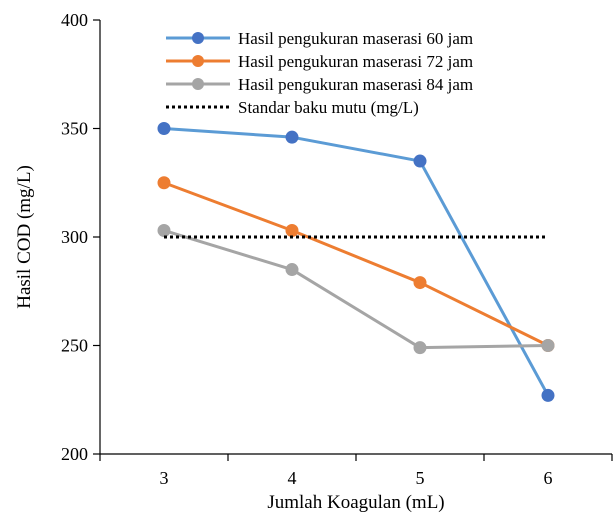 This screenshot has width=616, height=516. What do you see at coordinates (24, 237) in the screenshot?
I see `y-axis-label: Hasil COD (mg/L)` at bounding box center [24, 237].